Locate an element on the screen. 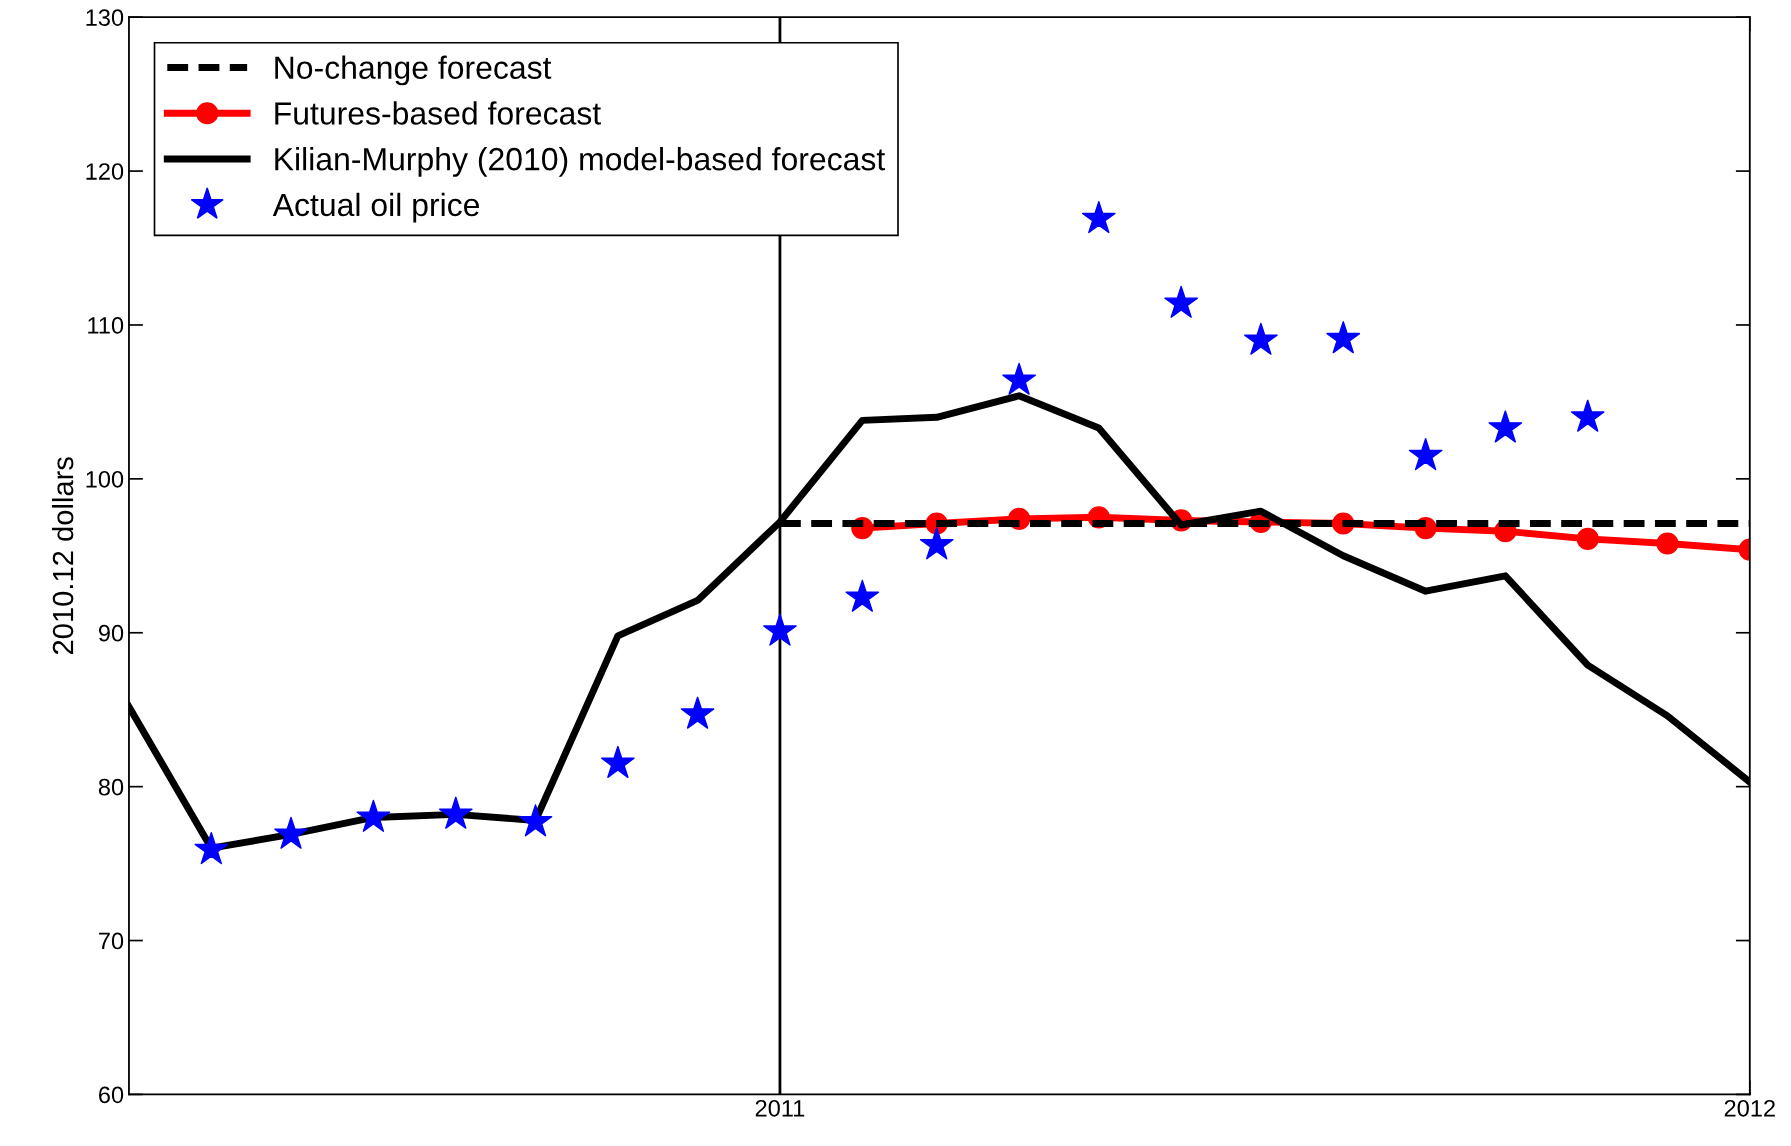 The height and width of the screenshot is (1146, 1791). y-tick-label: 130 is located at coordinates (105, 17).